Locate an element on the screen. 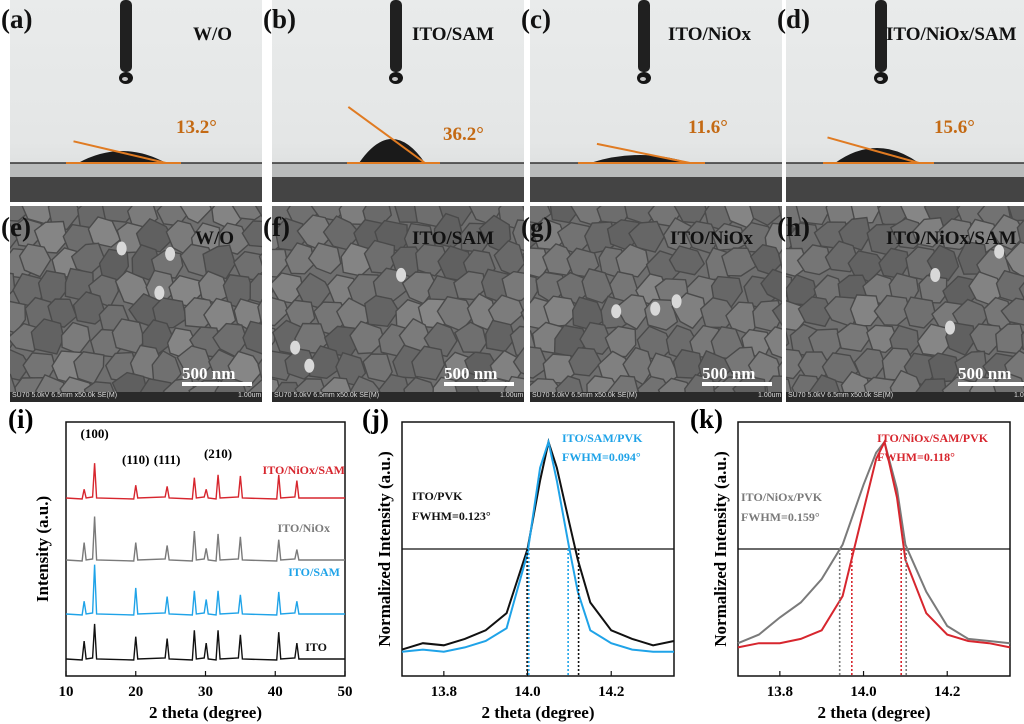 This screenshot has width=1024, height=724. series-label: ITO/NiOx/PVK is located at coordinates (782, 497).